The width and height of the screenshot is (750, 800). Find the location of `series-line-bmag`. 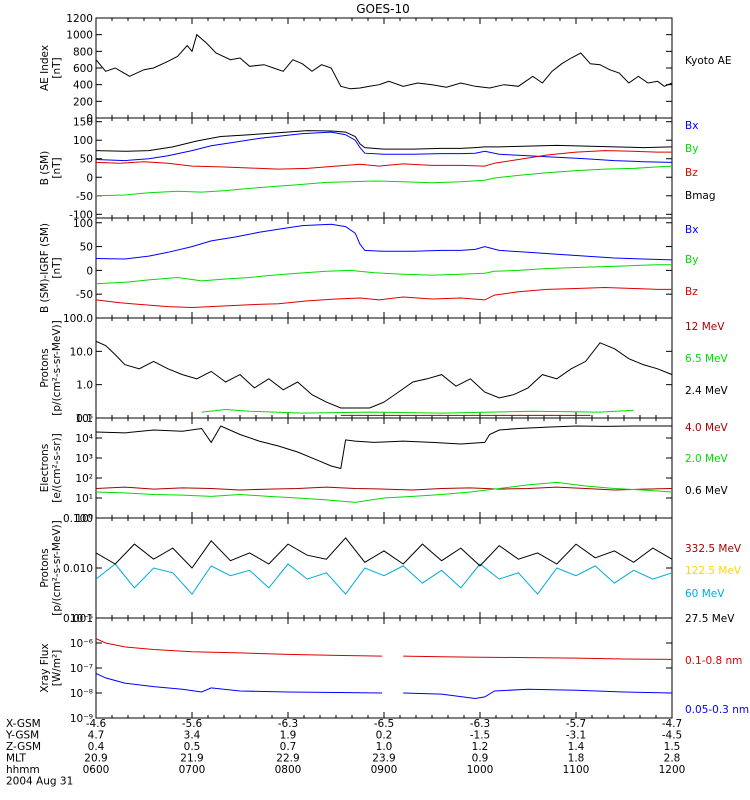

series-line-bmag is located at coordinates (384, 141).